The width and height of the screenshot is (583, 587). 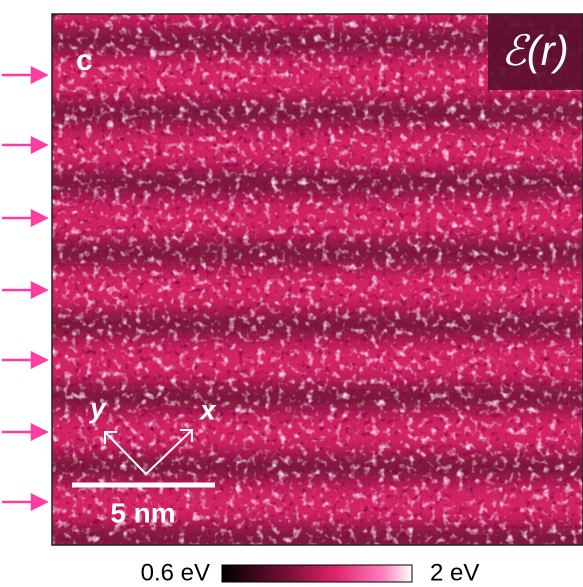 I want to click on stripe-arrows, so click(x=25, y=288).